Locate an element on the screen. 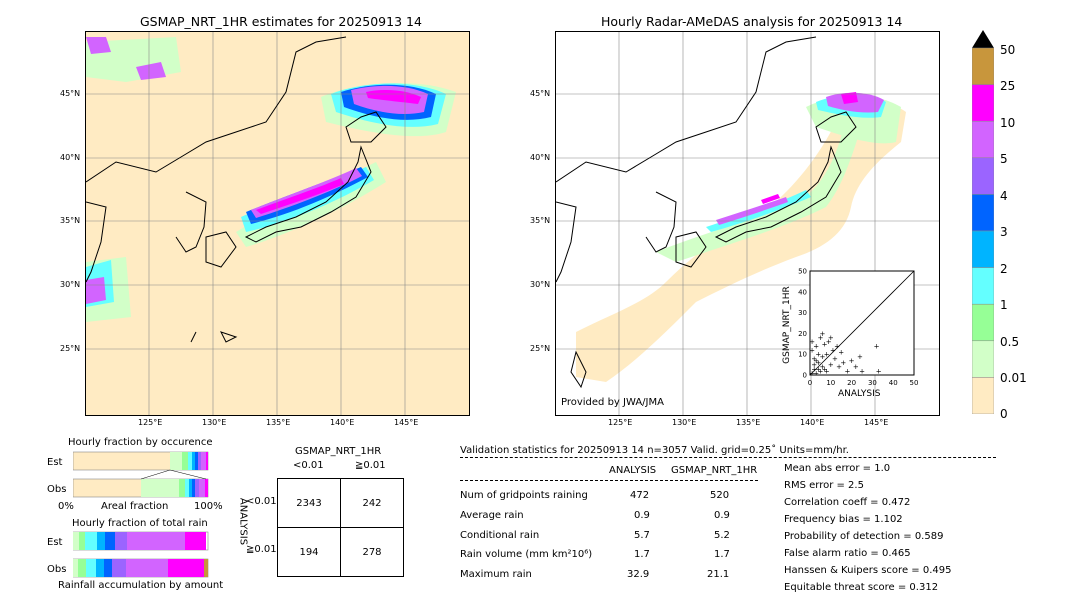 Image resolution: width=1080 pixels, height=612 pixels. stat-analysis: 0.9 is located at coordinates (642, 515).